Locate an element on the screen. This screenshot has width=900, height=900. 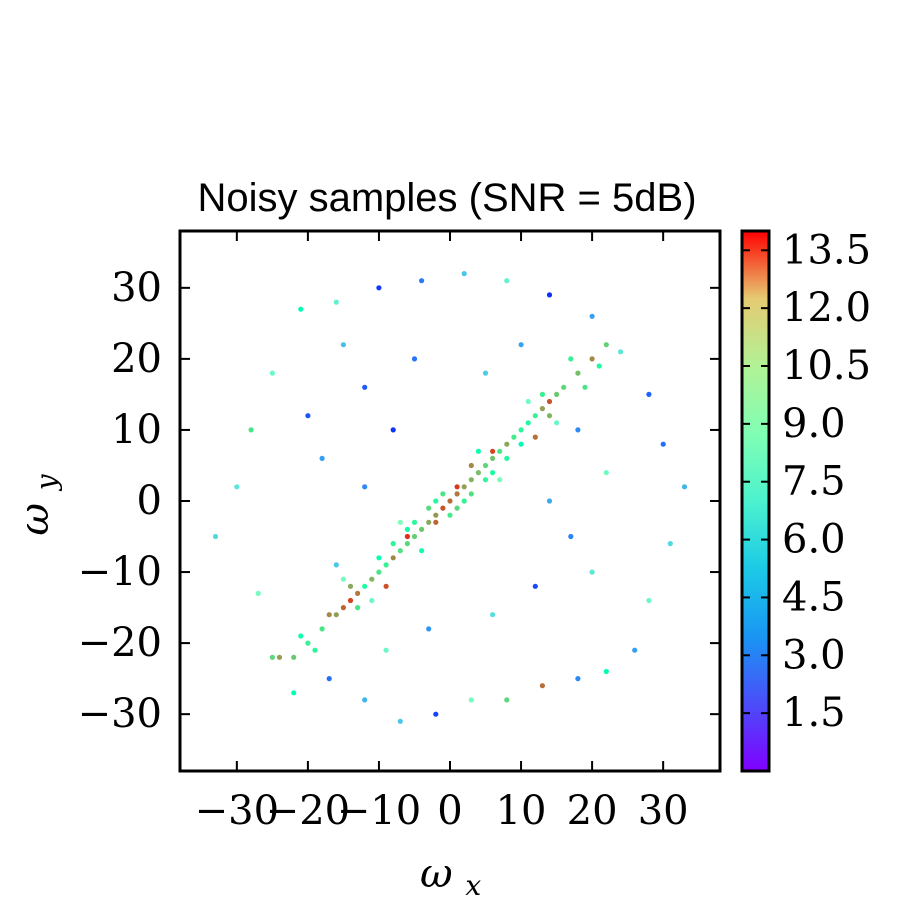
colorbar-tick-label: 6.0 is located at coordinates (814, 540).